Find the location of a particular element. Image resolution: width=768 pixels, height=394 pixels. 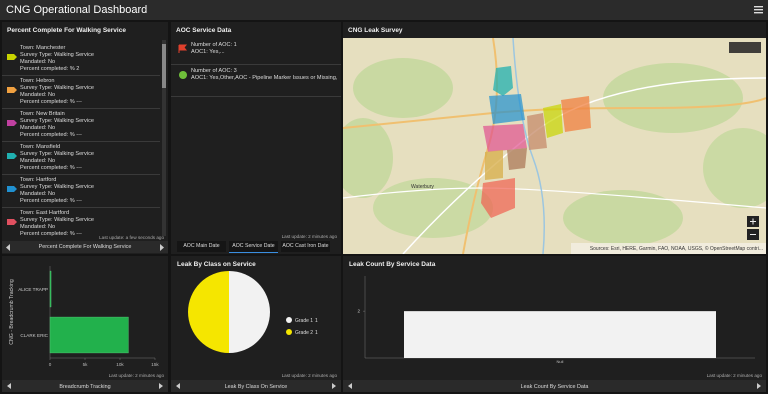

tab: AOC Main Date is located at coordinates (201, 246).